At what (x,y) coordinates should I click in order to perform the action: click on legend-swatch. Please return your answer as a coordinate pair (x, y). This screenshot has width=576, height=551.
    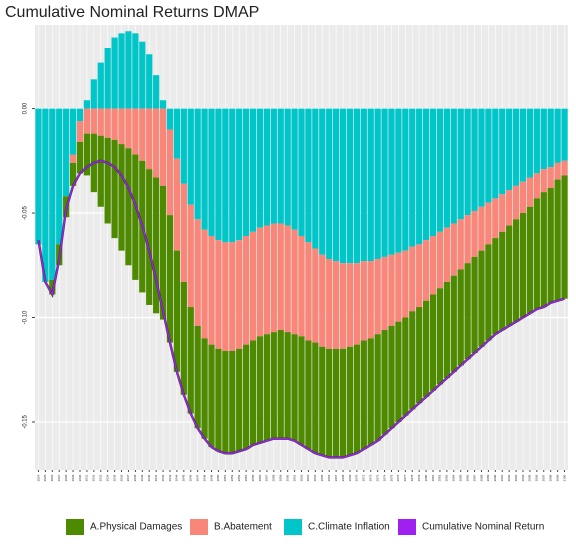
    Looking at the image, I should click on (407, 527).